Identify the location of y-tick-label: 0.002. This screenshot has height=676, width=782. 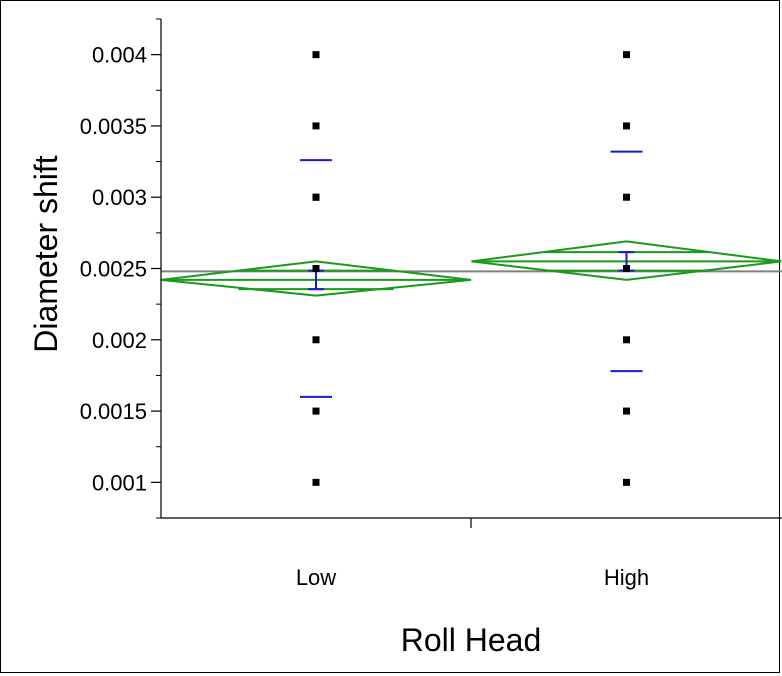
(119, 340).